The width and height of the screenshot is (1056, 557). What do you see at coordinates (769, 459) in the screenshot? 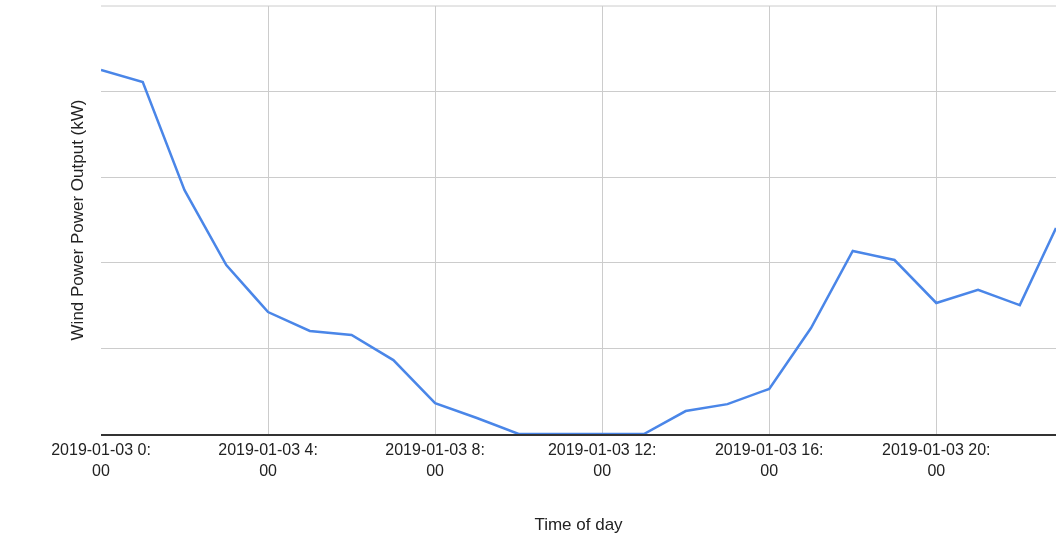
I see `x-tick-label: 2019-01-03 16:00` at bounding box center [769, 459].